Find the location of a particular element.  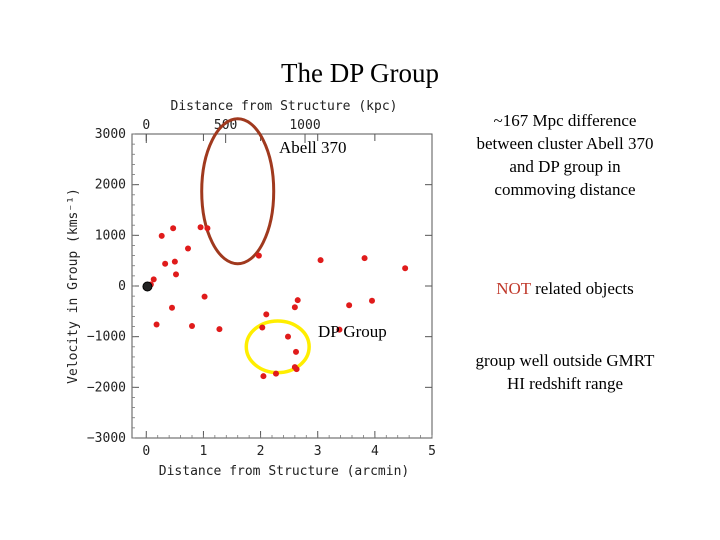

abell-370-ellipse is located at coordinates (238, 191).